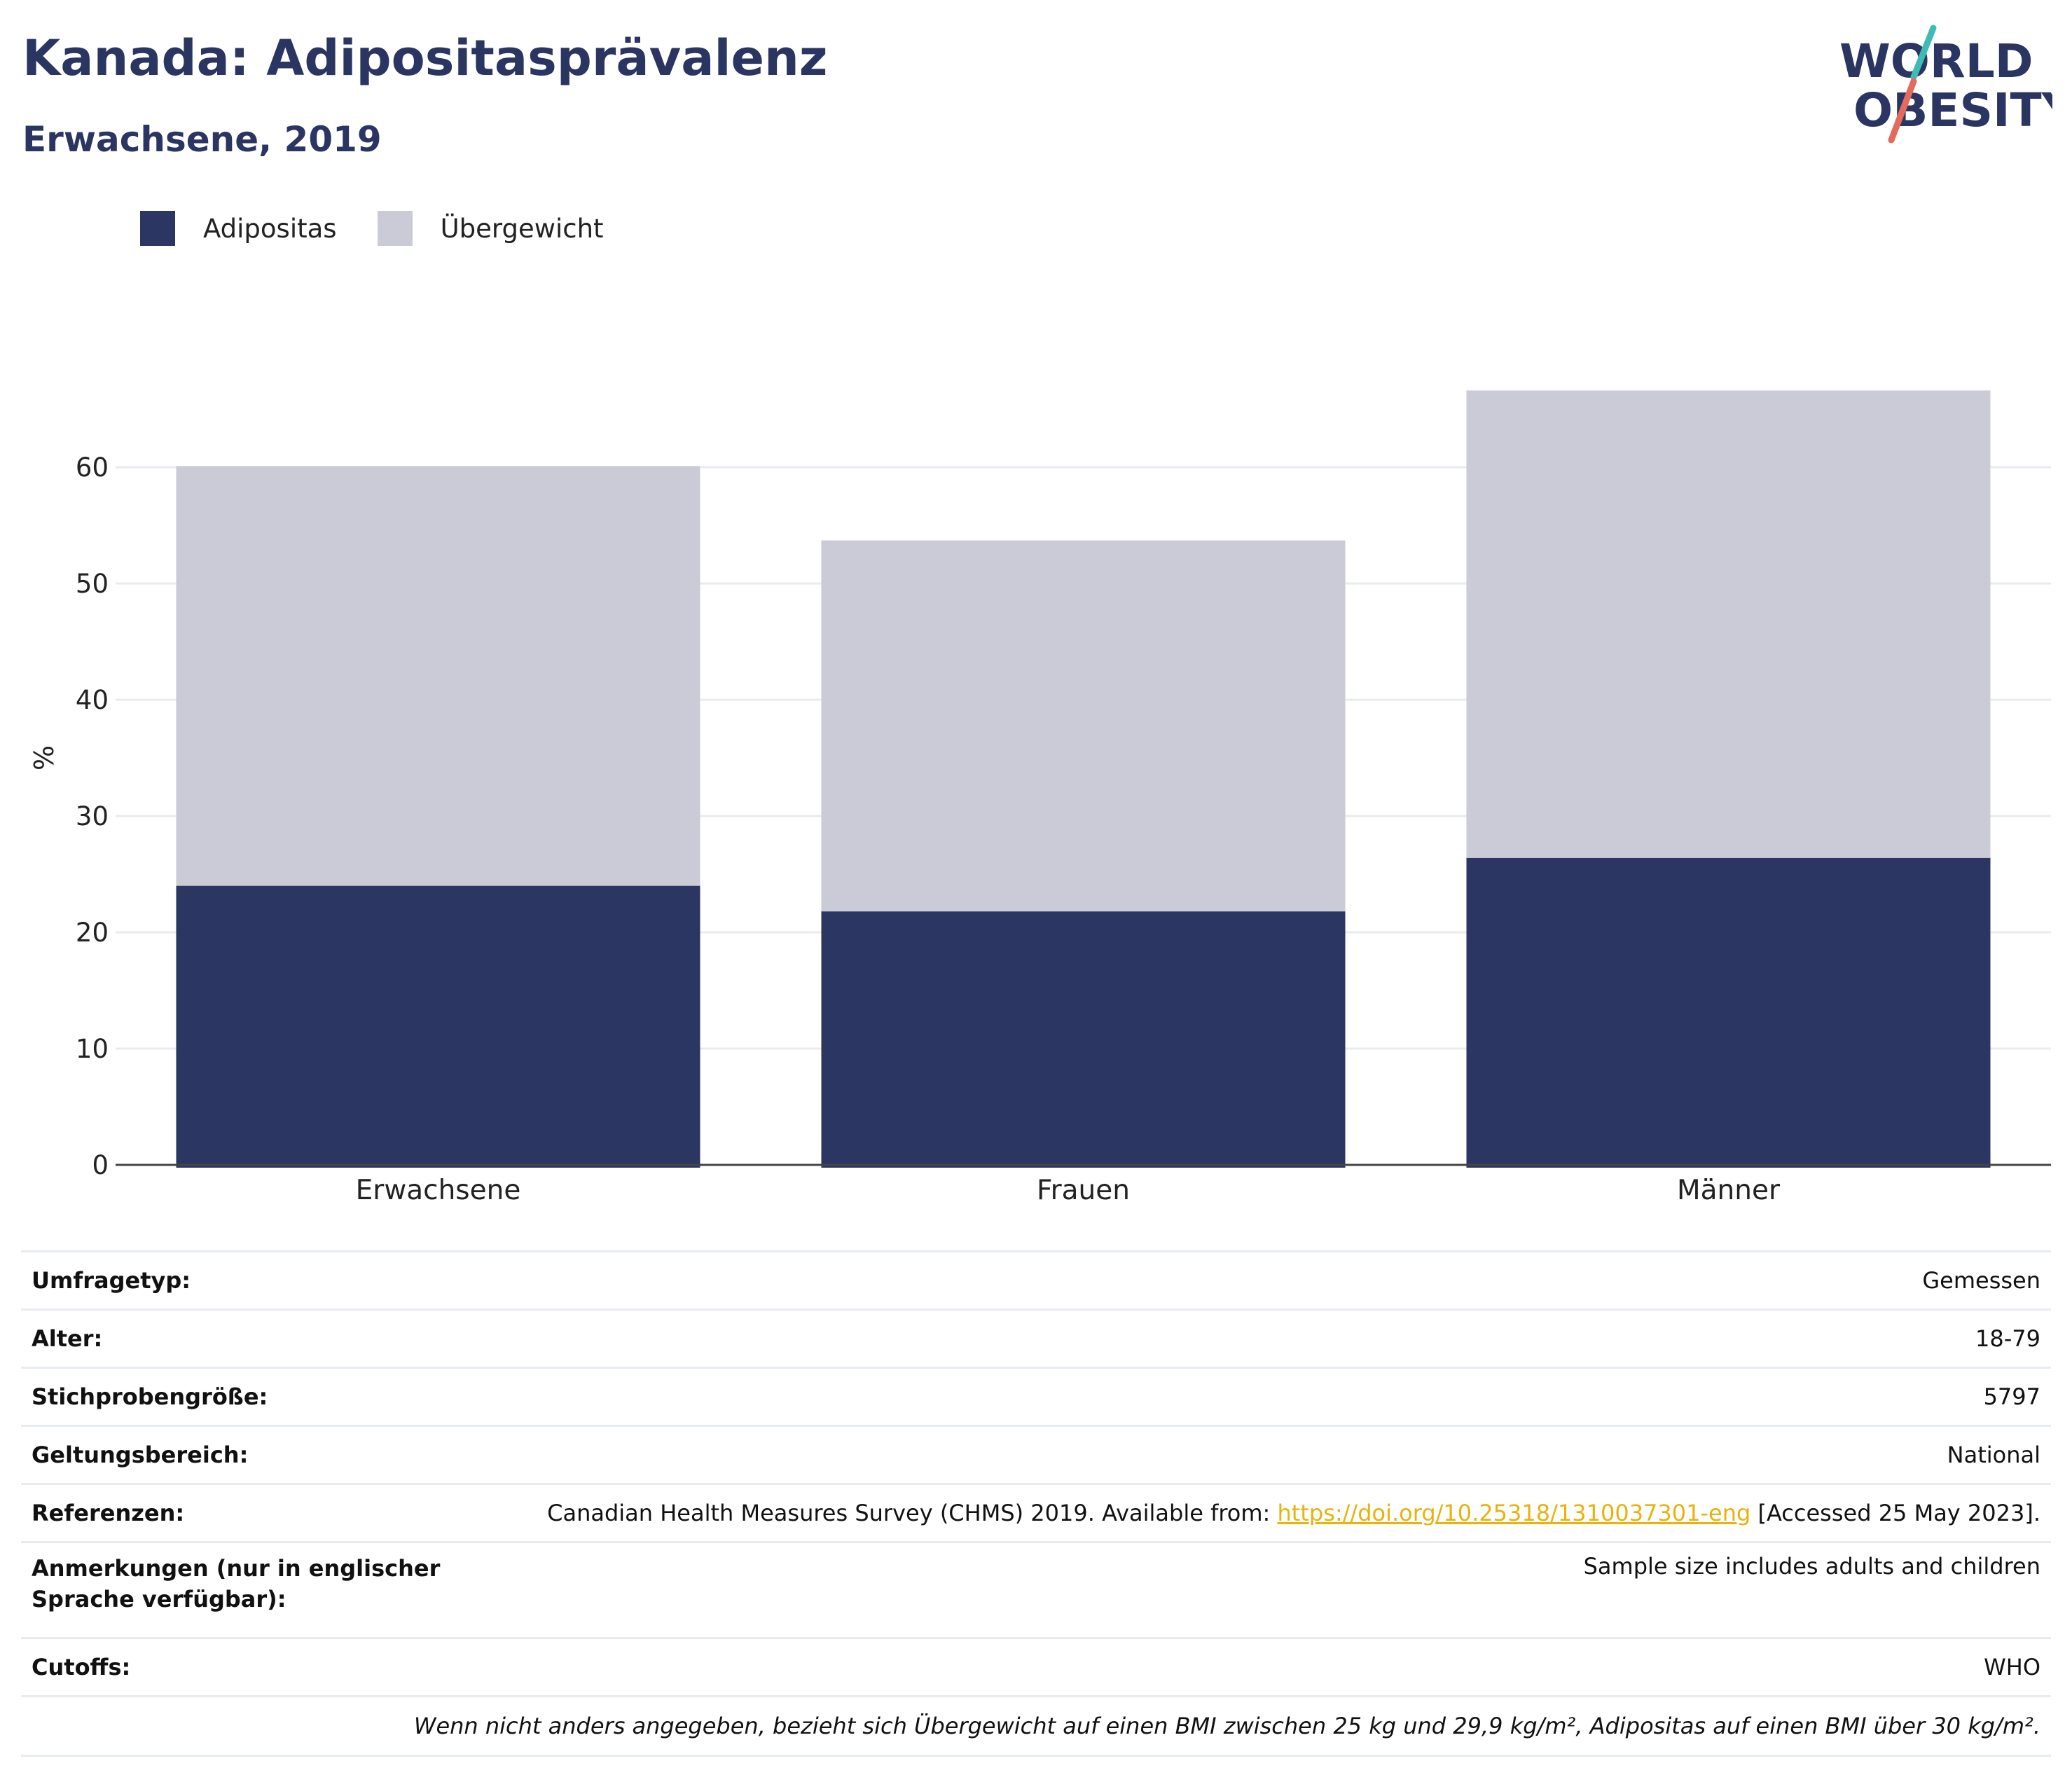 This screenshot has width=2072, height=1782. I want to click on info-label-geltungsbereich: Geltungsbereich:, so click(277, 1454).